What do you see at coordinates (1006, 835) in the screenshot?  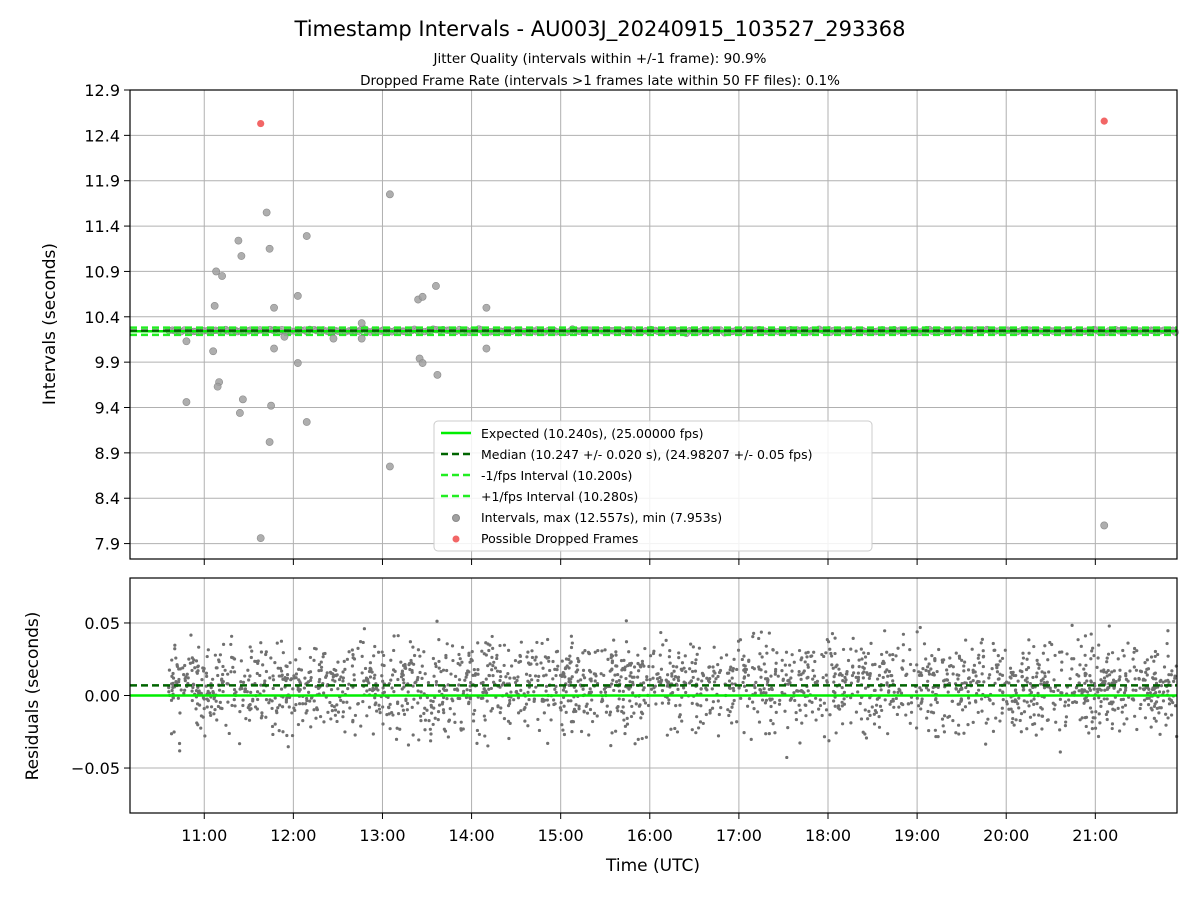 I see `x-tick-label: 20:00` at bounding box center [1006, 835].